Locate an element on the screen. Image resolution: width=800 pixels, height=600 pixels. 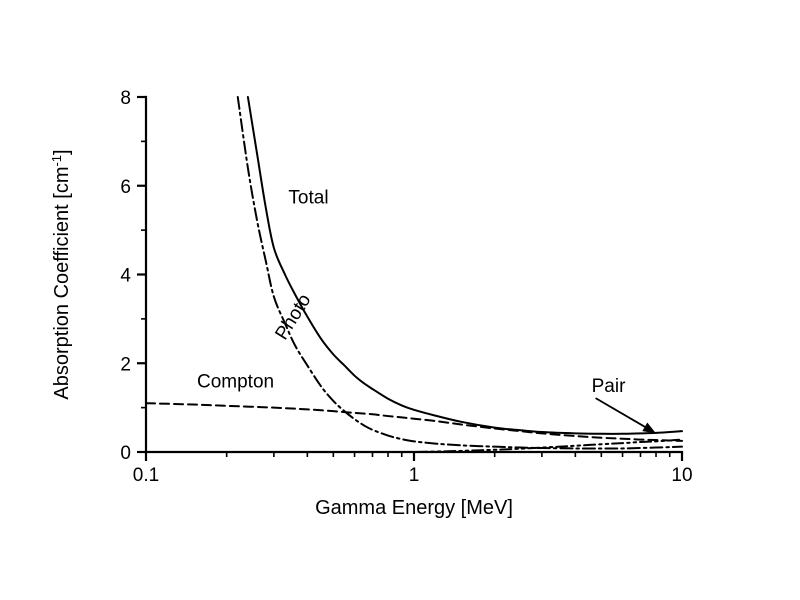
y-axis-tick-labels: 0 2 4 6 8 is located at coordinates (125, 276).